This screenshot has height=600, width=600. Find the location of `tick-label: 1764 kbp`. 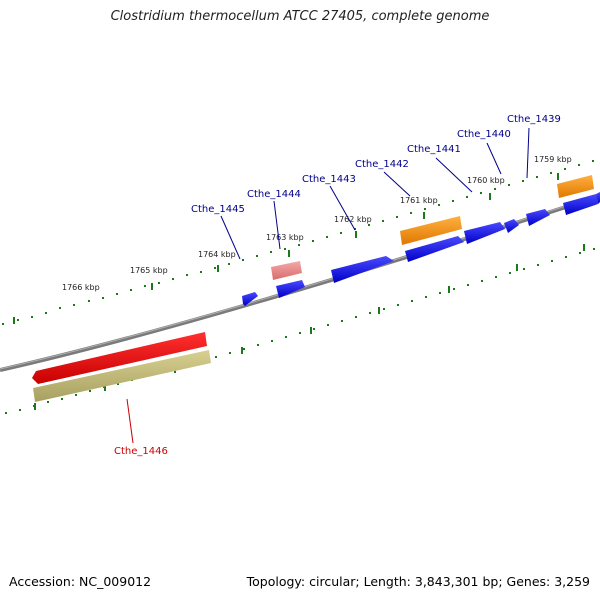

tick-label: 1764 kbp is located at coordinates (217, 254).